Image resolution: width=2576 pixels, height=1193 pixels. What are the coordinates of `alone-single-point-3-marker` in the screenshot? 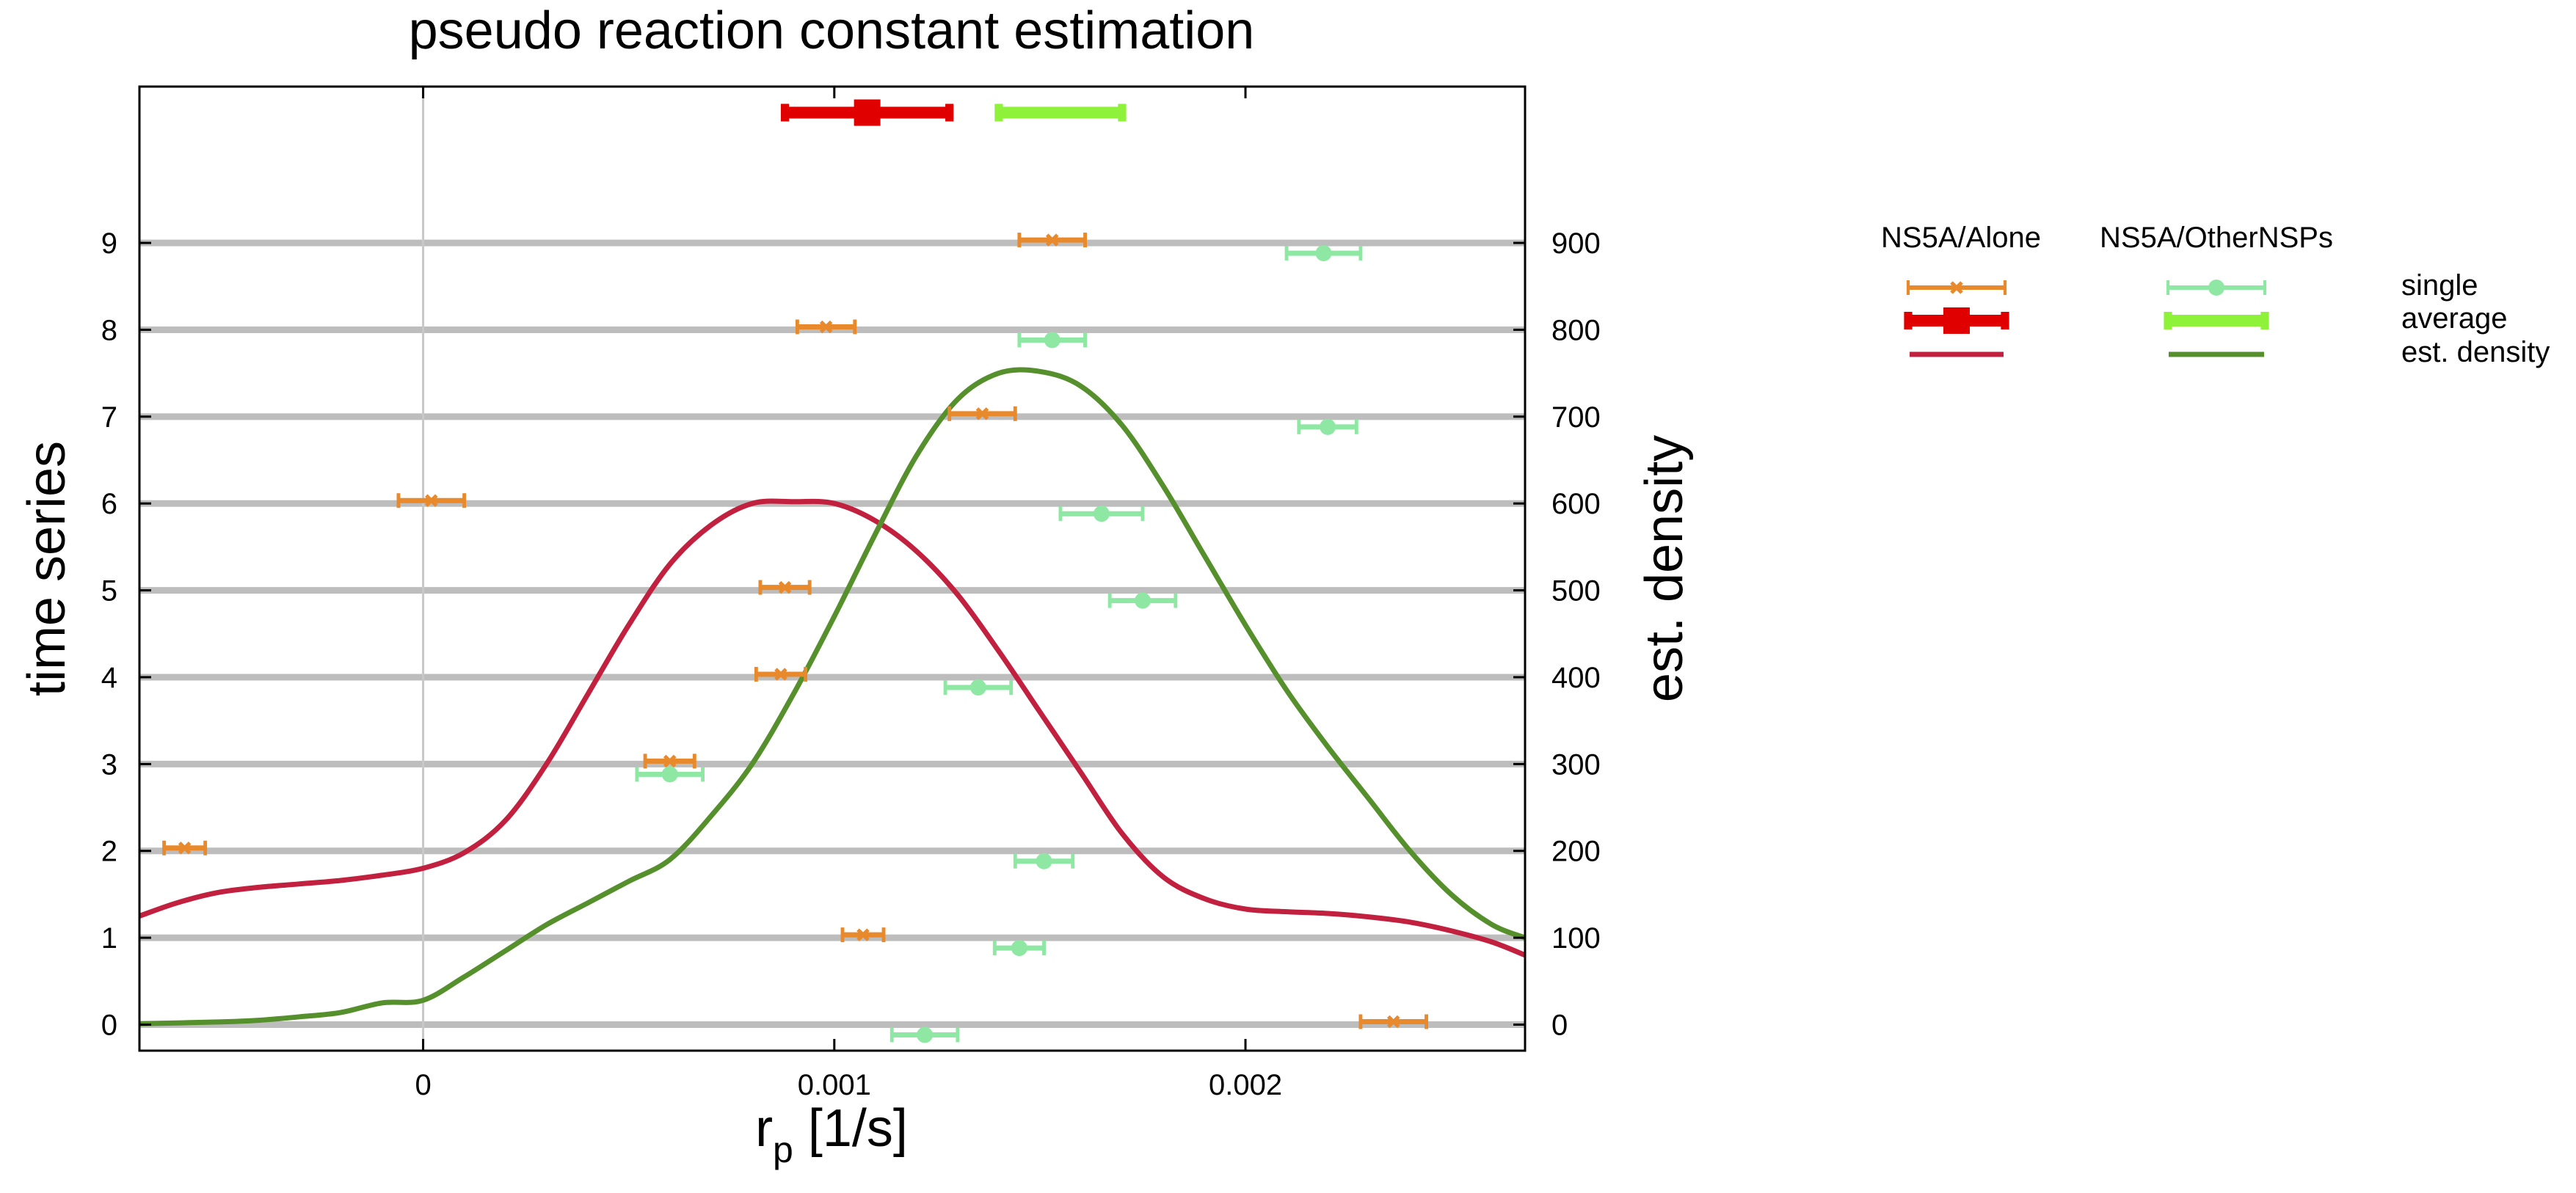 It's located at (670, 761).